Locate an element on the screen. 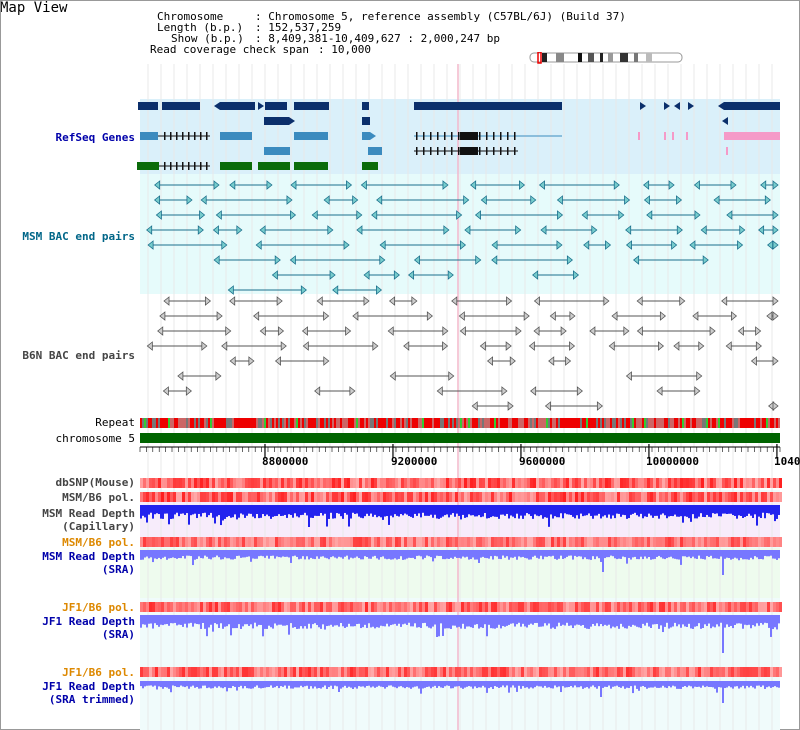 The height and width of the screenshot is (730, 800). b6n-end-marker is located at coordinates (149, 346).